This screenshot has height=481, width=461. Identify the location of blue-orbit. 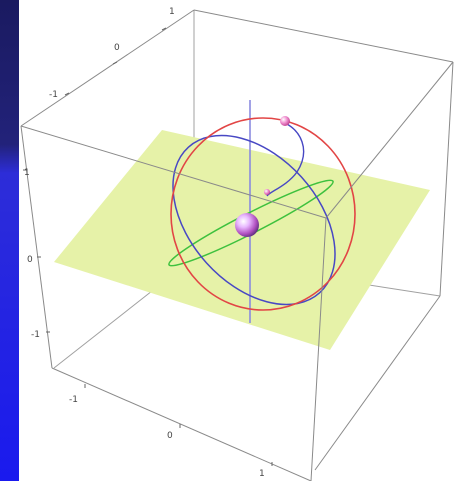
(254, 220).